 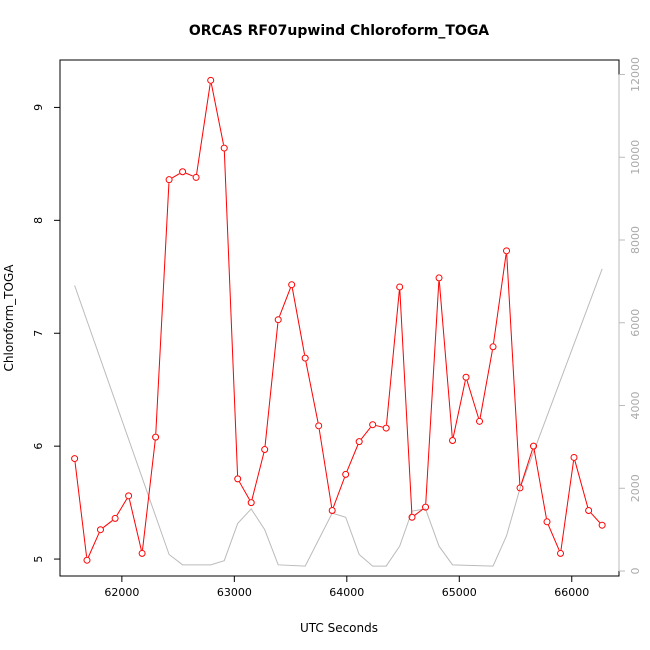 What do you see at coordinates (635, 488) in the screenshot?
I see `y2-tick-label: 2000` at bounding box center [635, 488].